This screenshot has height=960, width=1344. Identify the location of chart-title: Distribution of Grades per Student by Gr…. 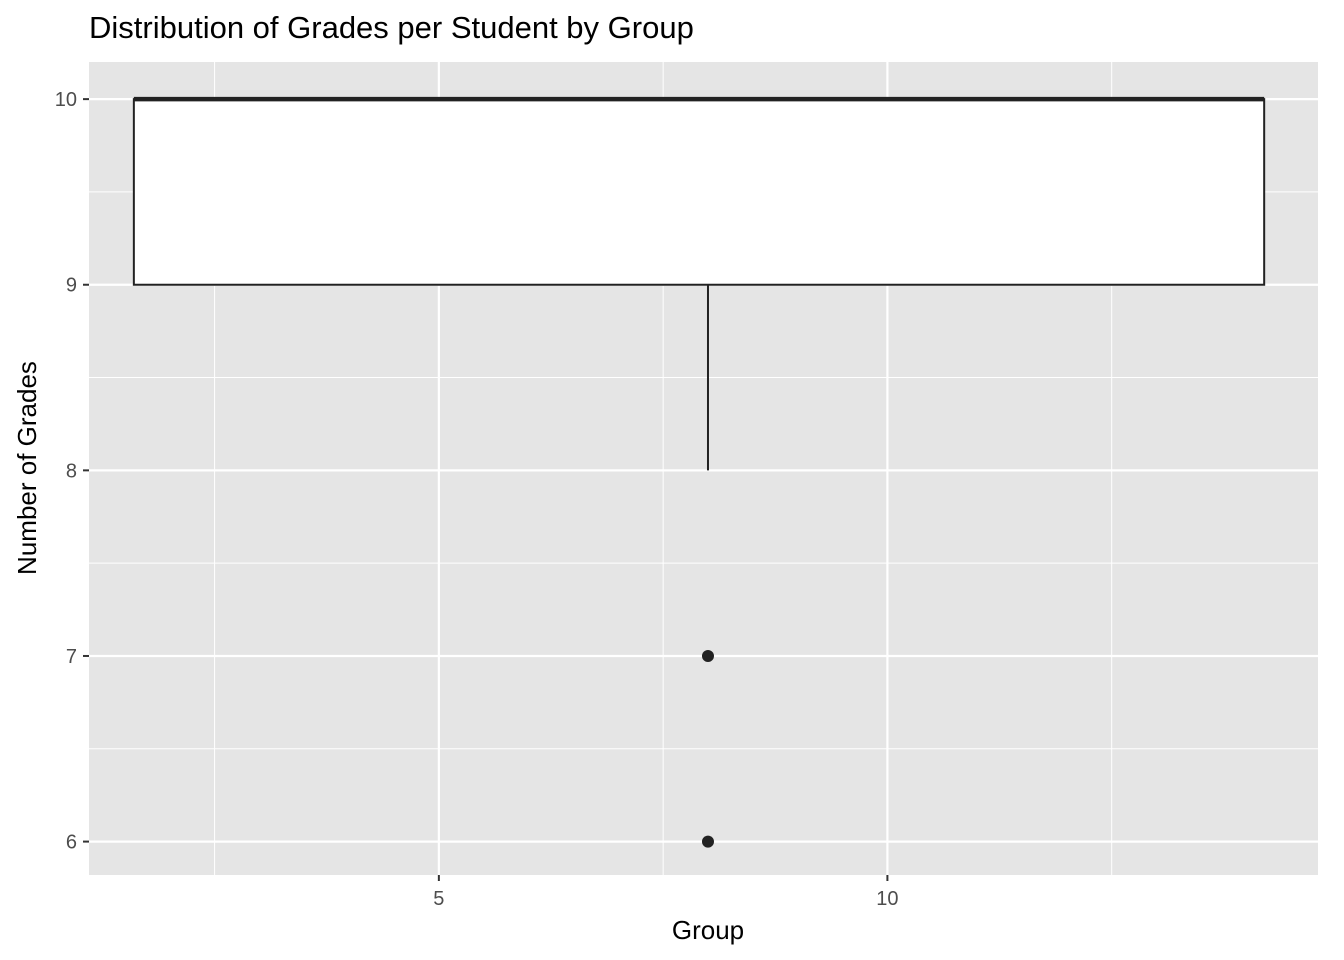
(391, 27).